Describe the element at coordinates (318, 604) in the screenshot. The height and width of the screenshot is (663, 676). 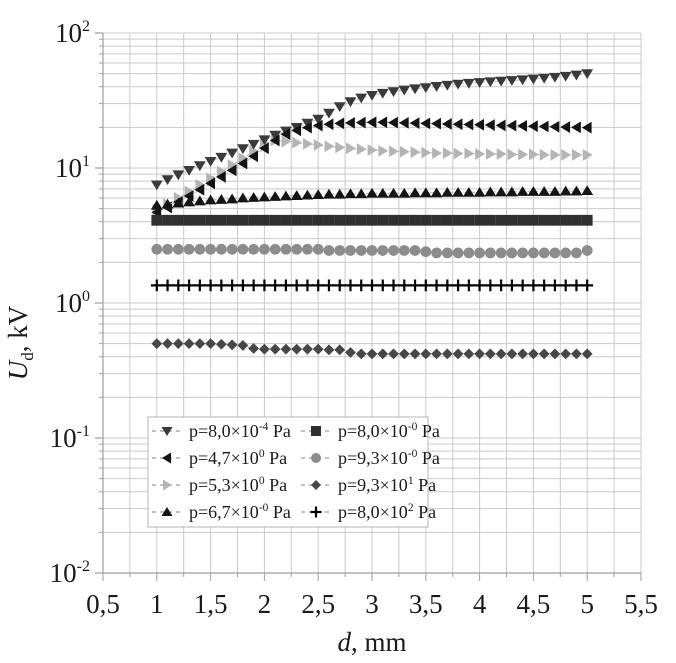
I see `x-tick-label: 2,5` at that location.